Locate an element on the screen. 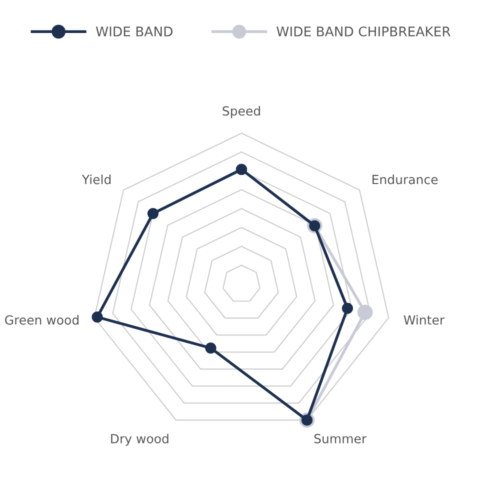 This screenshot has height=479, width=483. spoke-label: Endurance is located at coordinates (405, 179).